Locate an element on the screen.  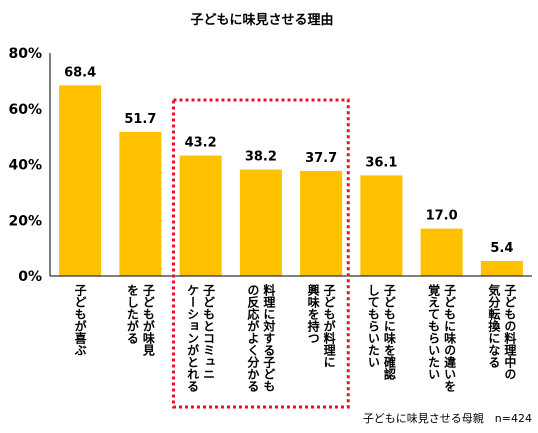
y-tick-label: 20% is located at coordinates (25, 221).